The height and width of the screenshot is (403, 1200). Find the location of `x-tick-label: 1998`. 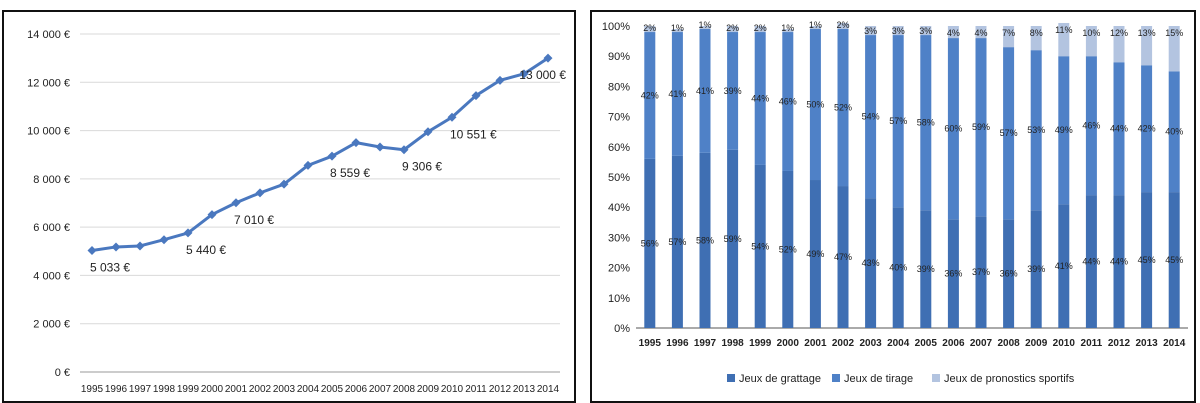

x-tick-label: 1998 is located at coordinates (164, 389).